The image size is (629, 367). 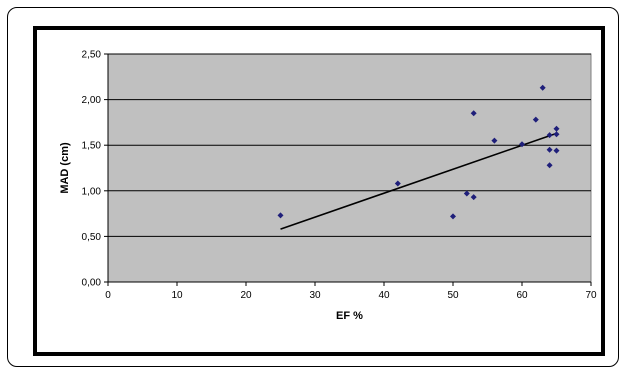 What do you see at coordinates (246, 295) in the screenshot?
I see `x-tick-label: 20` at bounding box center [246, 295].